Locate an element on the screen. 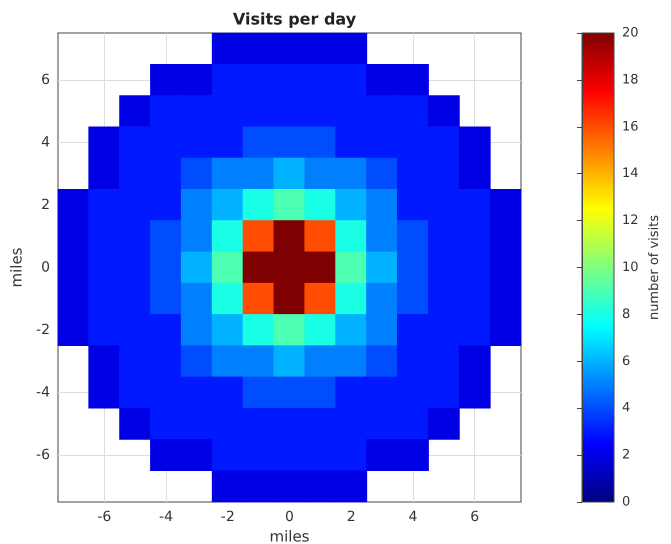 The height and width of the screenshot is (544, 671). color-bar-label: 18 is located at coordinates (630, 80).